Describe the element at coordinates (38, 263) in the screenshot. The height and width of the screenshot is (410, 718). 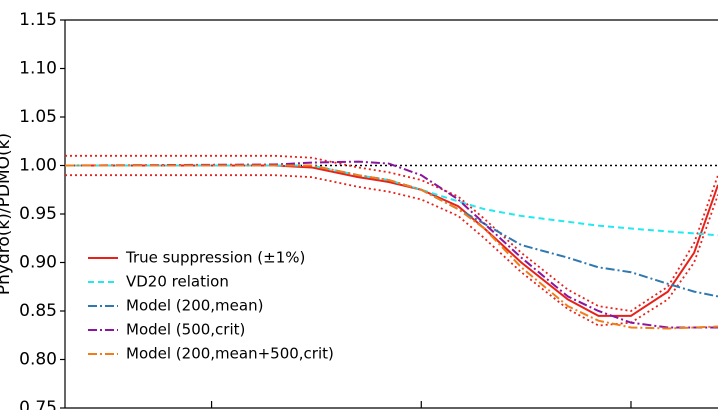
I see `y-tick-label: 0.90` at that location.